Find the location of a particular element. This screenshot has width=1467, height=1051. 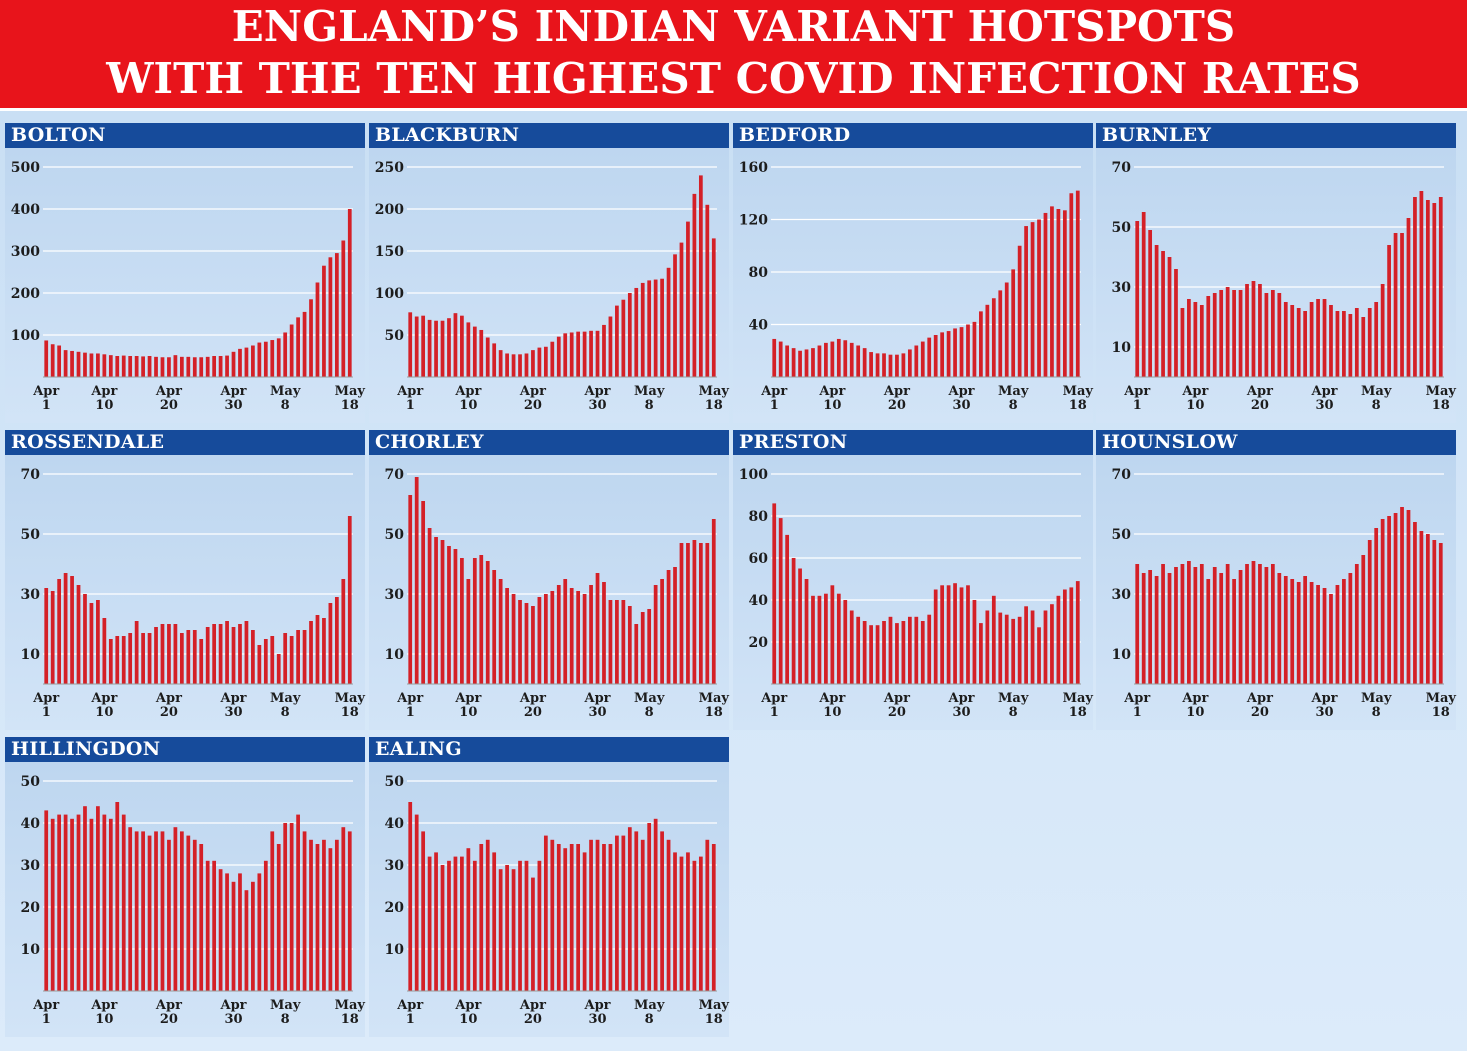

y-tick-label: 70 is located at coordinates (1122, 168).